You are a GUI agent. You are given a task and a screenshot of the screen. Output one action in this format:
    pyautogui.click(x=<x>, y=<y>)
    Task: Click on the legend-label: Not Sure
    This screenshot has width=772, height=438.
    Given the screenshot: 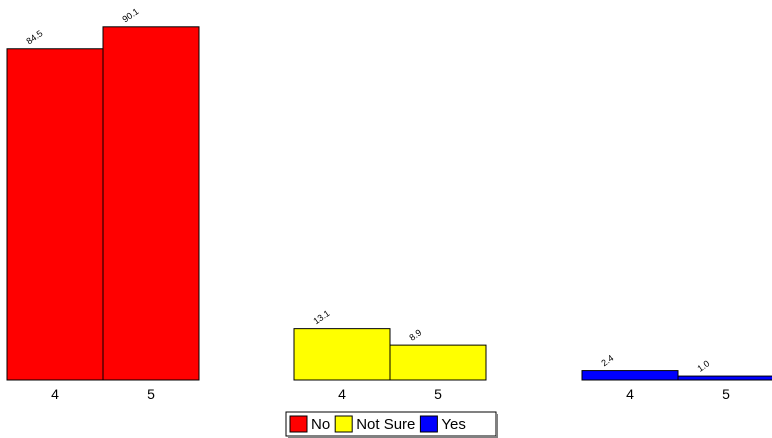 What is the action you would take?
    pyautogui.click(x=385, y=424)
    